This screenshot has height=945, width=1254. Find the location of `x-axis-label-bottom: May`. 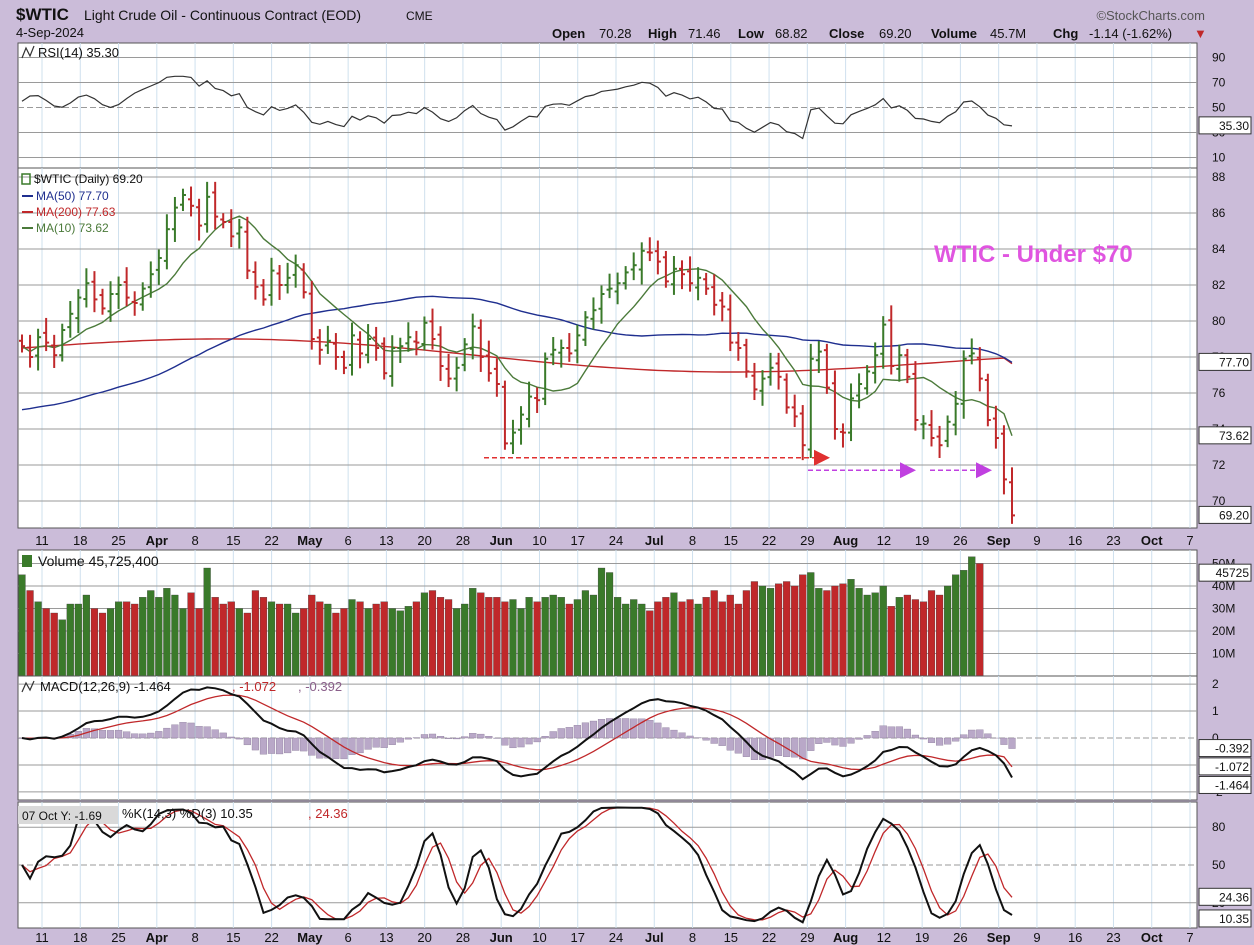

x-axis-label-bottom: May is located at coordinates (310, 937).